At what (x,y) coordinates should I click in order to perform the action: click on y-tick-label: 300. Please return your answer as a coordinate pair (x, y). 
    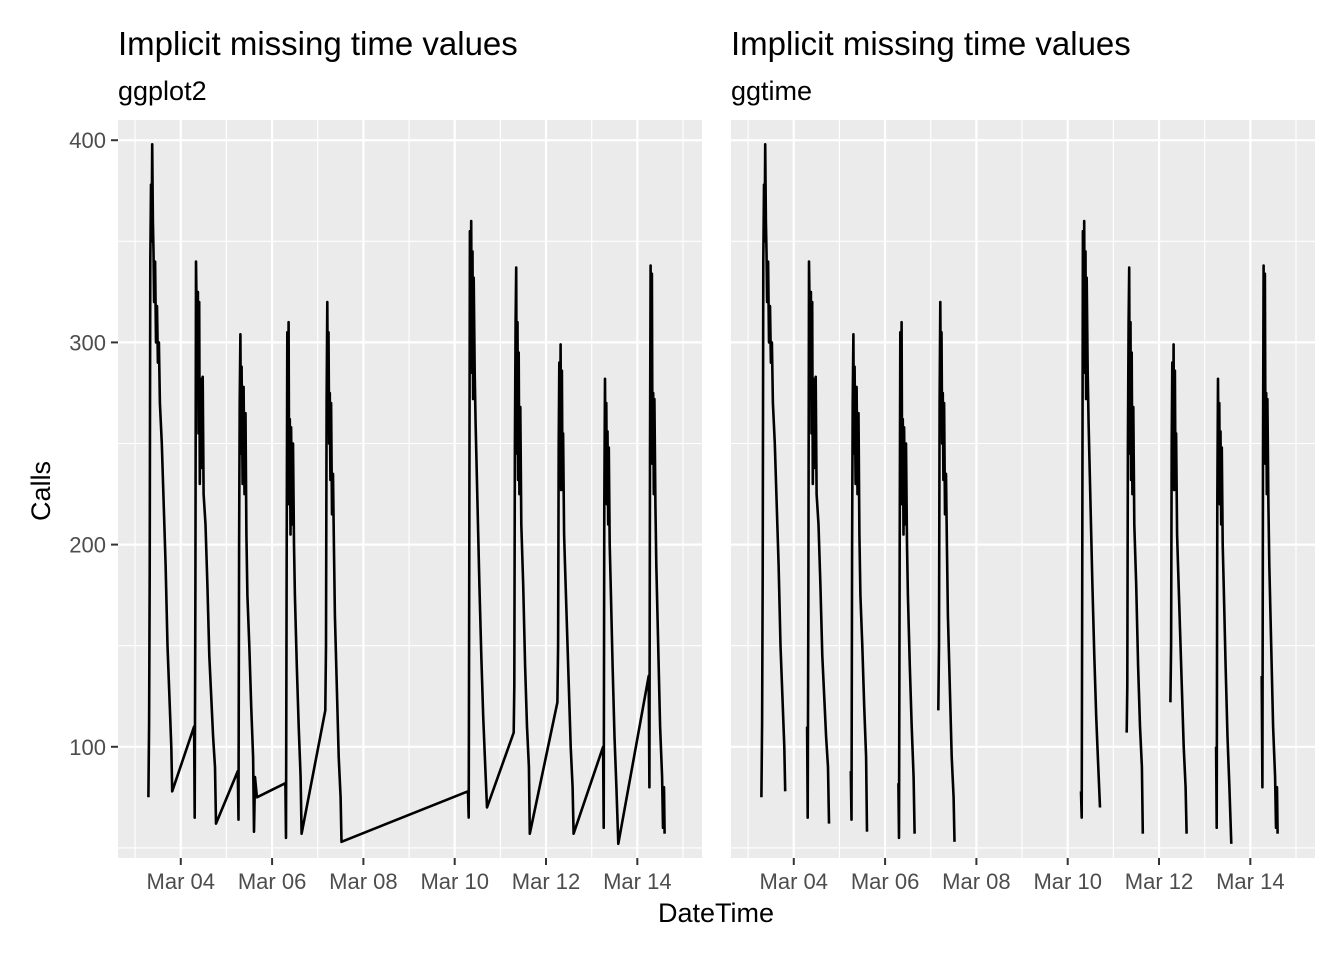
    Looking at the image, I should click on (87, 342).